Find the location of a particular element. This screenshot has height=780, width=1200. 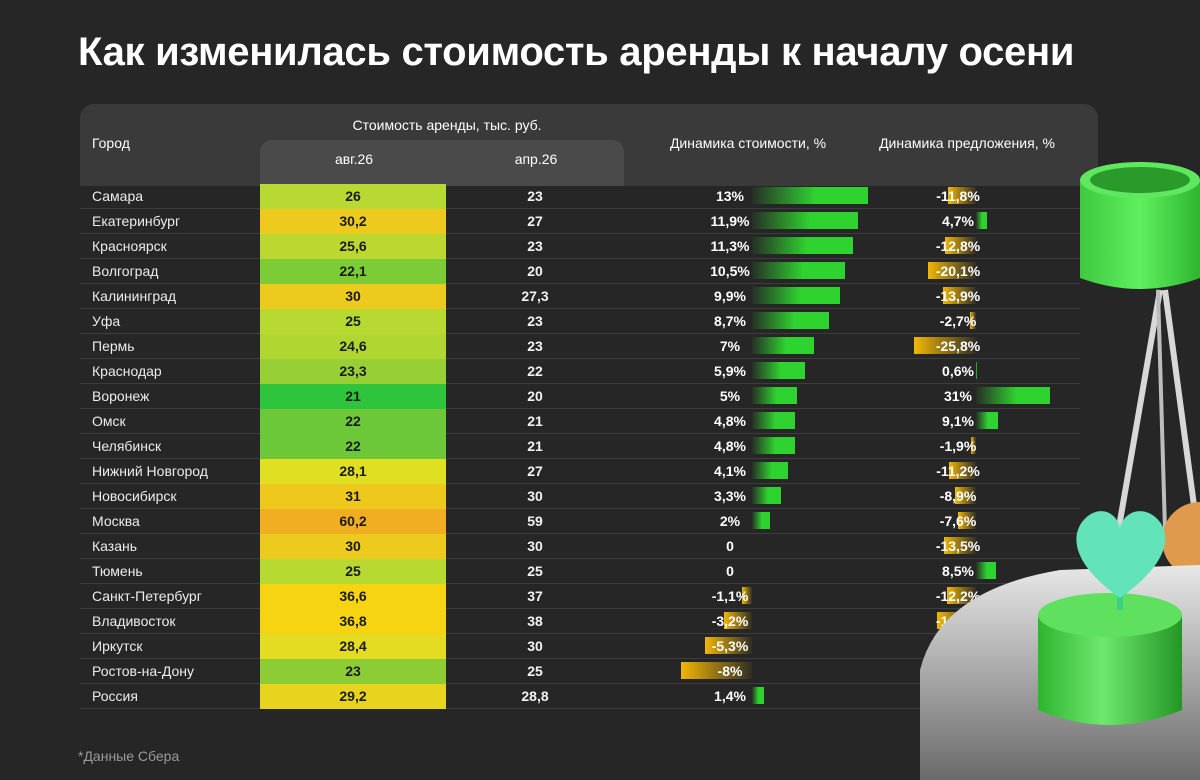

city-name: Казань is located at coordinates (115, 546).